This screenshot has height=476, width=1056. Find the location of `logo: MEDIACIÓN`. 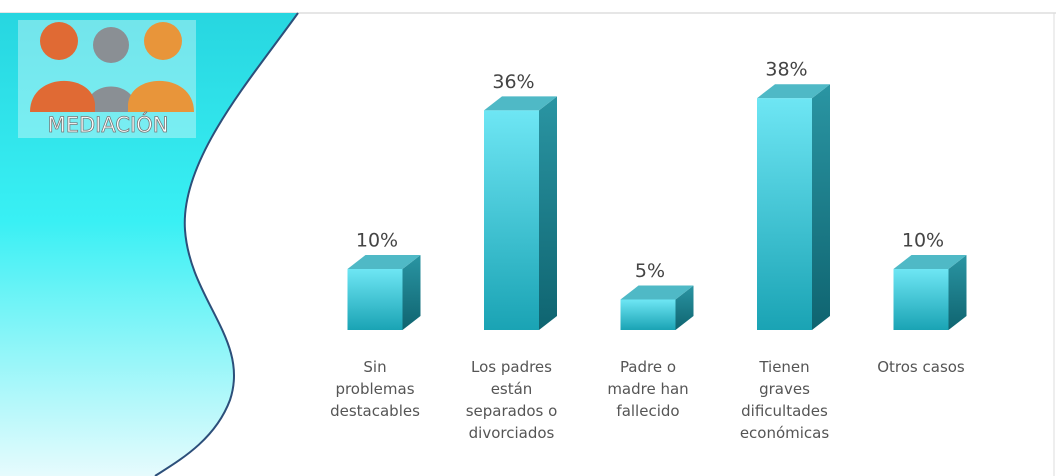

logo: MEDIACIÓN is located at coordinates (107, 79).